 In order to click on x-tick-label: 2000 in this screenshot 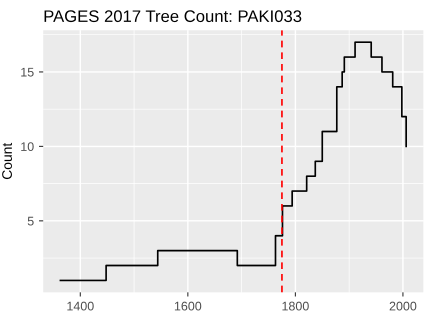, I will do `click(403, 306)`.